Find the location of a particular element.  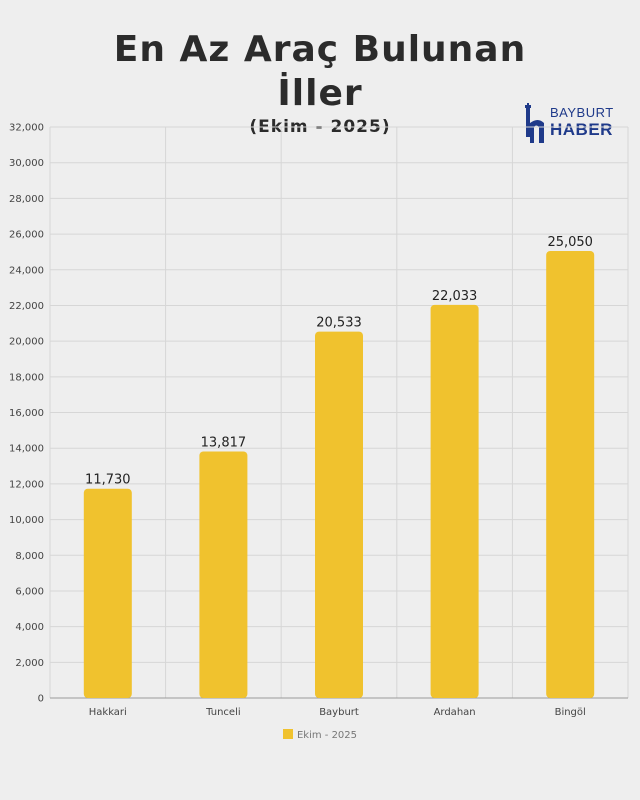

x-category-label: Ardahan is located at coordinates (455, 712).